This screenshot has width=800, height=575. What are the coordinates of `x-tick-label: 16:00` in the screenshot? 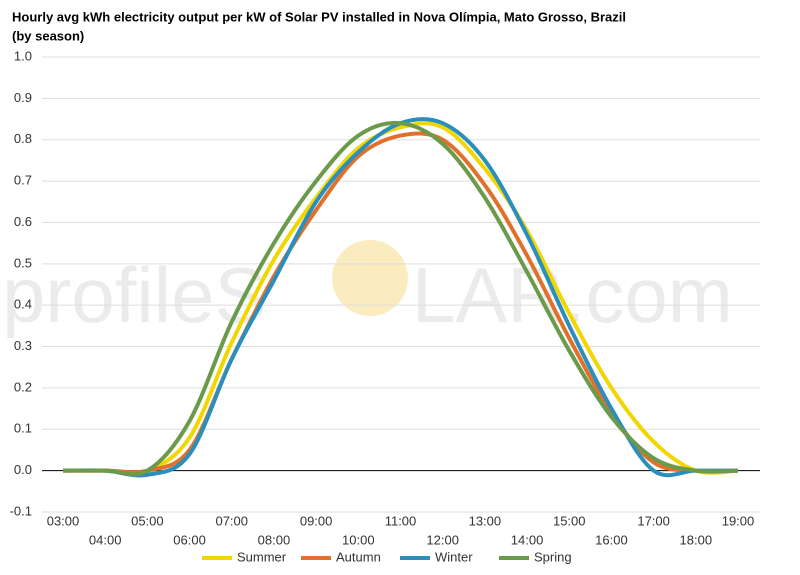 It's located at (611, 539).